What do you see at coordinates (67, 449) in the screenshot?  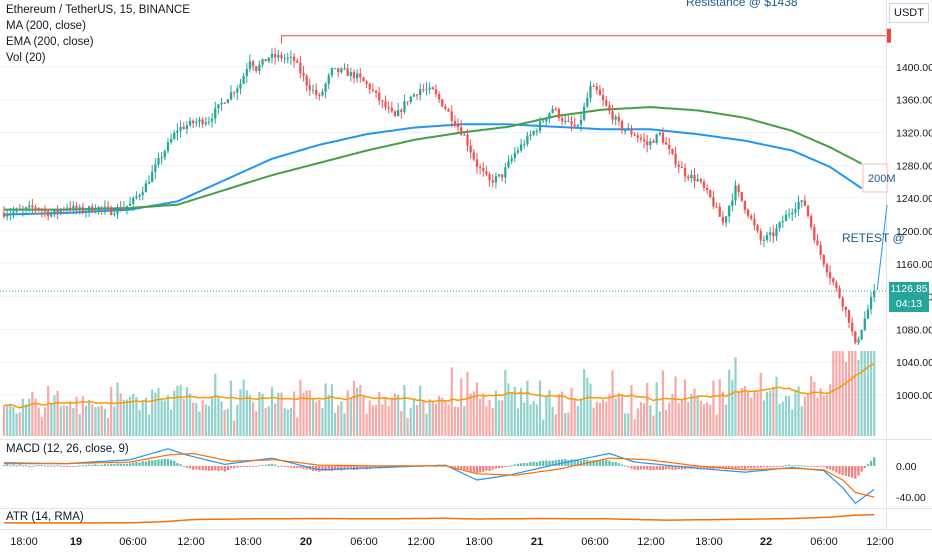 I see `macd-pane-label: MACD (12, 26, close, 9)` at bounding box center [67, 449].